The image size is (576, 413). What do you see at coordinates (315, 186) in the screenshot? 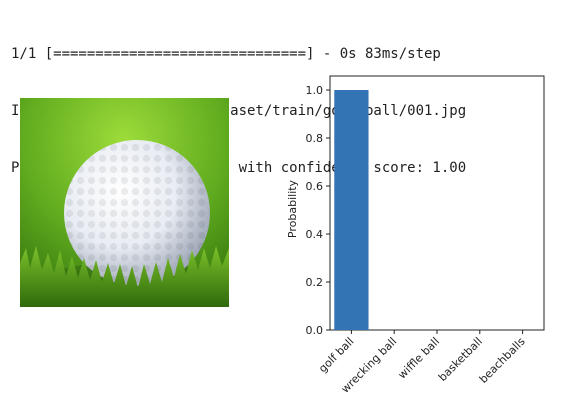
I see `y-tick-label: 0.6` at bounding box center [315, 186].